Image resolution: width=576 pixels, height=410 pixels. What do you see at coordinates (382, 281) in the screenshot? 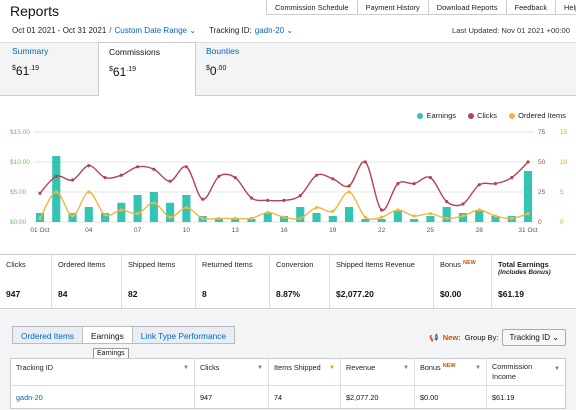
I see `stat-shipped-revenue: Shipped Items Revenue $2,077.20` at bounding box center [382, 281].